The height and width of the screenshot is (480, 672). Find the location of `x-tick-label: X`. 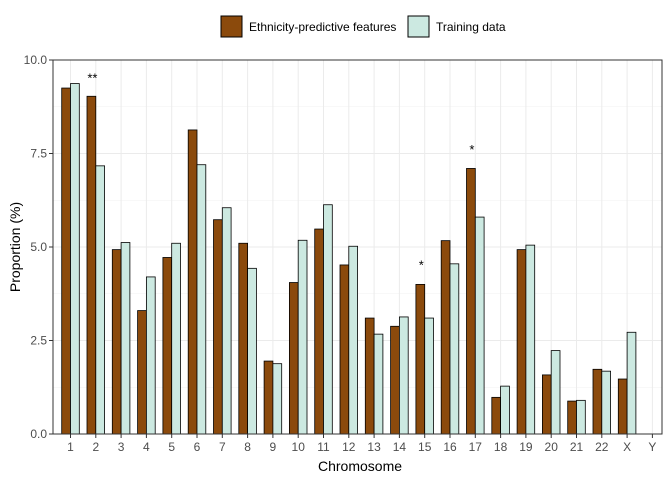

x-tick-label: X is located at coordinates (627, 447).